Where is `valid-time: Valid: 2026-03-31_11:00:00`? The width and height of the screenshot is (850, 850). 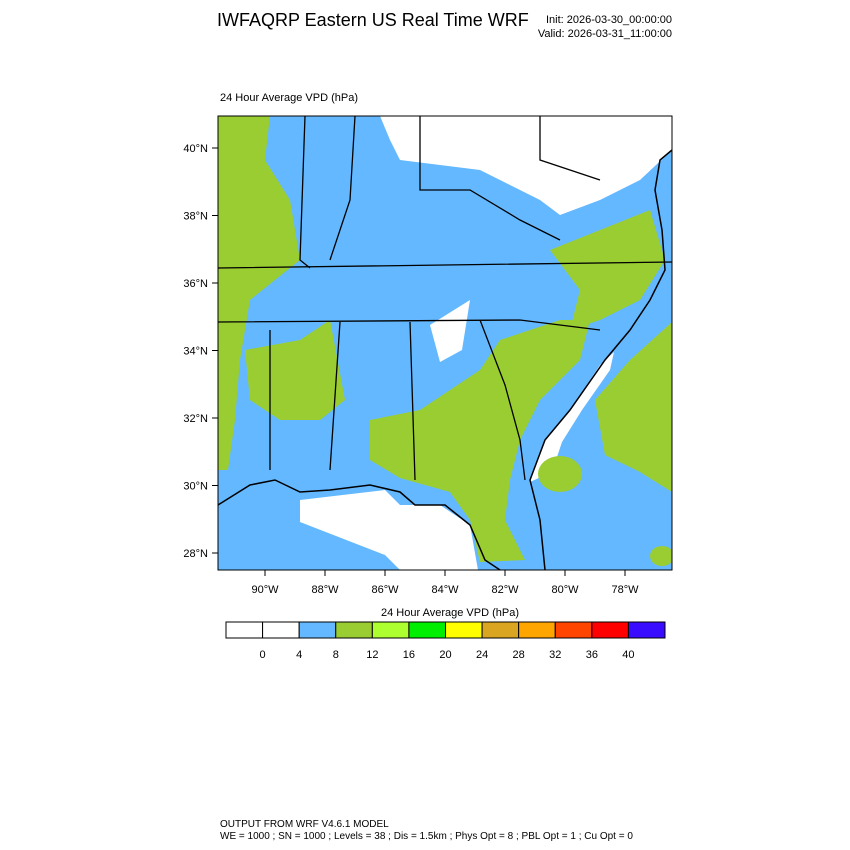
valid-time: Valid: 2026-03-31_11:00:00 is located at coordinates (605, 34).